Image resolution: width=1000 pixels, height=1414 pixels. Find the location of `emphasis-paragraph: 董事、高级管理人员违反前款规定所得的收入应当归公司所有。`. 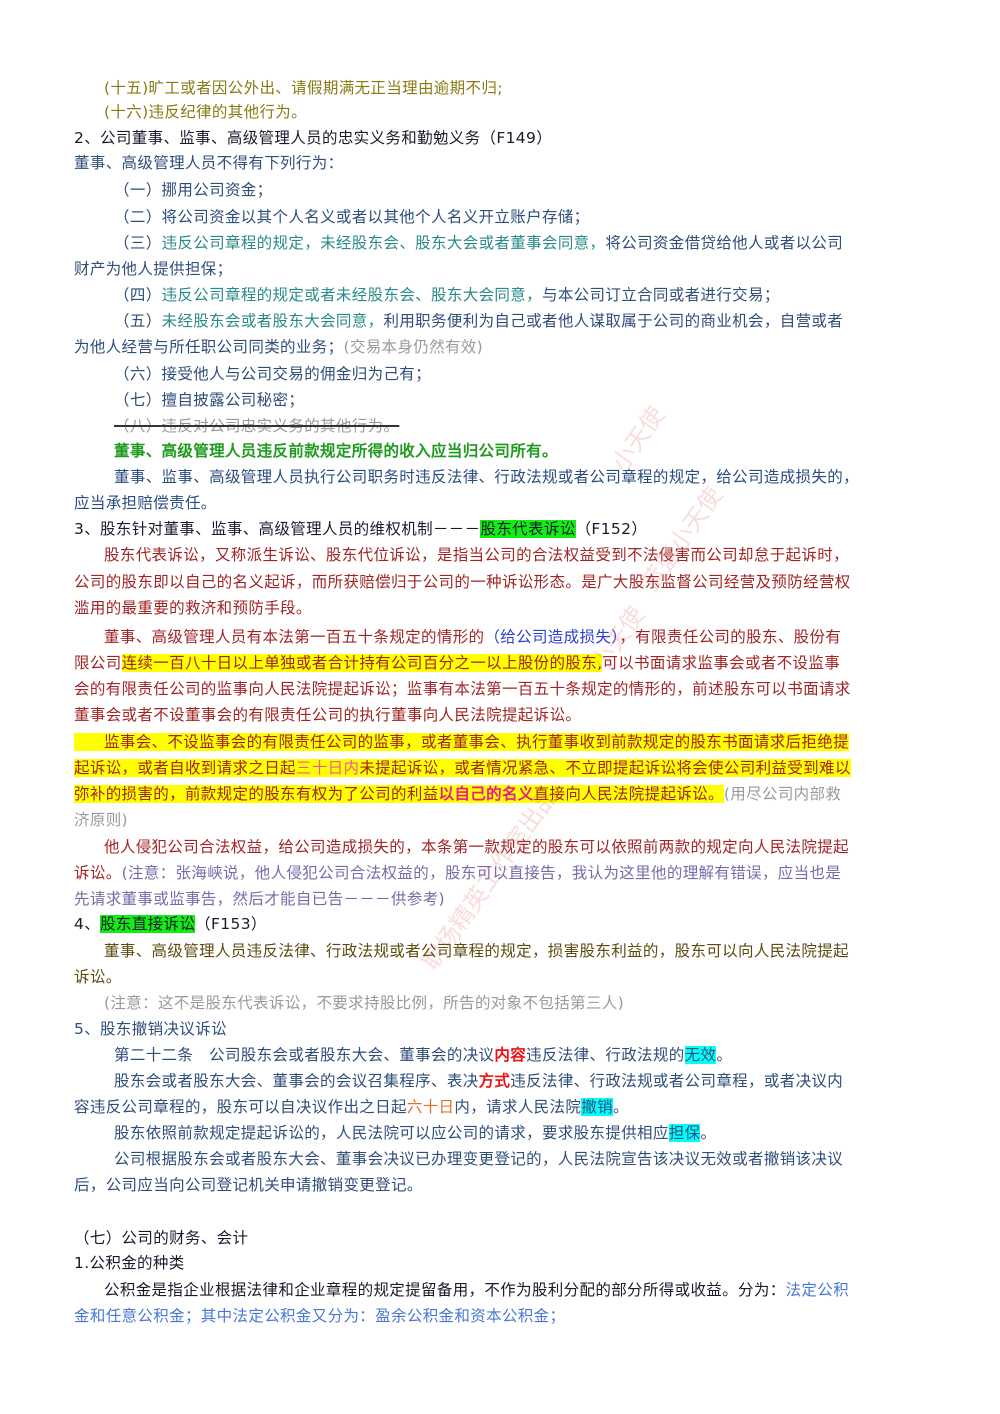

emphasis-paragraph: 董事、高级管理人员违反前款规定所得的收入应当归公司所有。 is located at coordinates (336, 451).